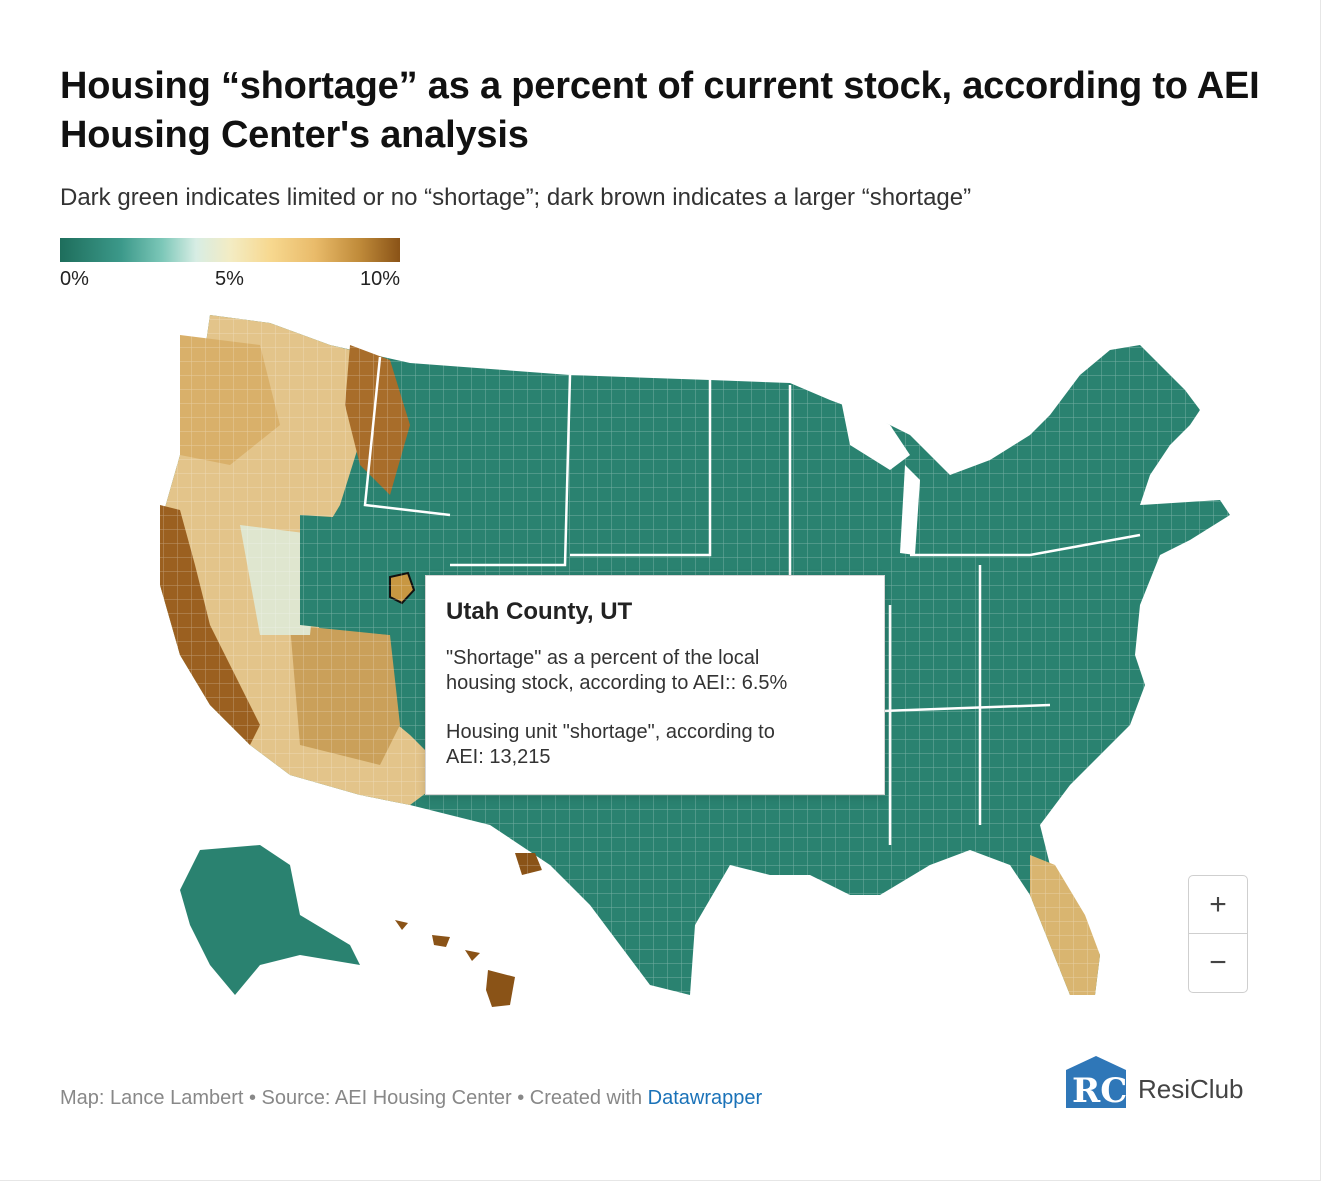 The height and width of the screenshot is (1182, 1322). What do you see at coordinates (229, 279) in the screenshot?
I see `legend-mid-label: 5%` at bounding box center [229, 279].